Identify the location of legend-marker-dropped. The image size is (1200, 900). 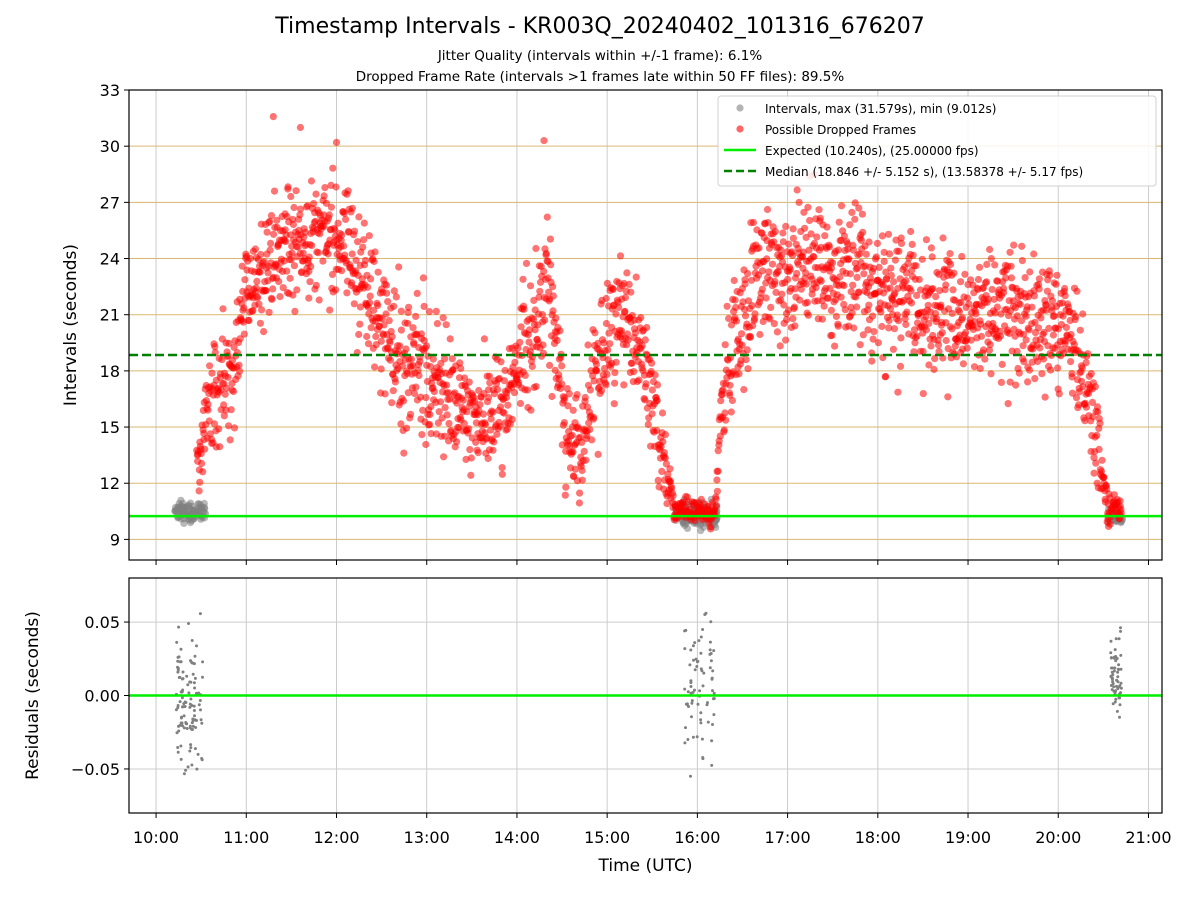
(740, 129).